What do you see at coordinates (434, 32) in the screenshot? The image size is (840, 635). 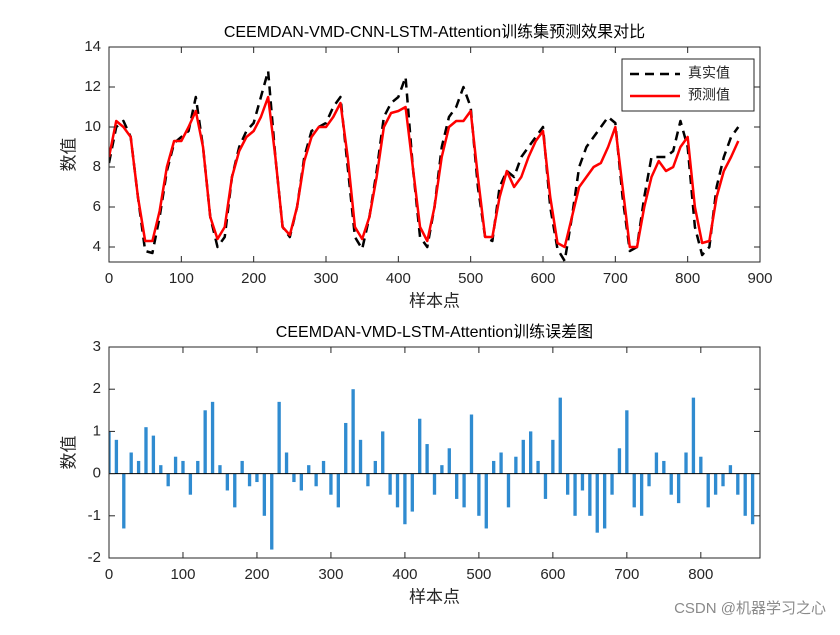 I see `chart-title: CEEMDAN-VMD-CNN-LSTM-Attention训练集预测效果对比` at bounding box center [434, 32].